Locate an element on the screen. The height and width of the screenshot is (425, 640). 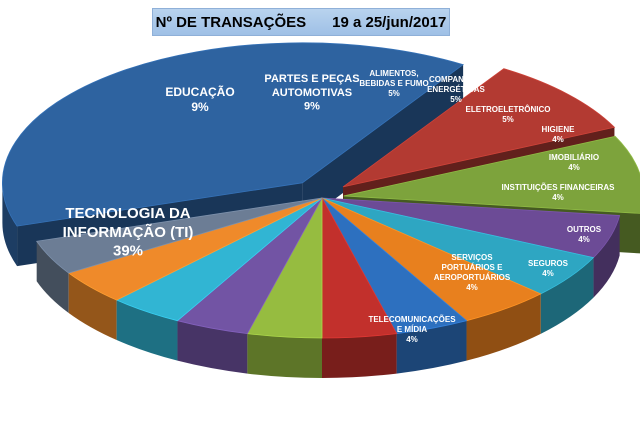
slice-name-4-1: ENERGÉTICAS is located at coordinates (456, 89).